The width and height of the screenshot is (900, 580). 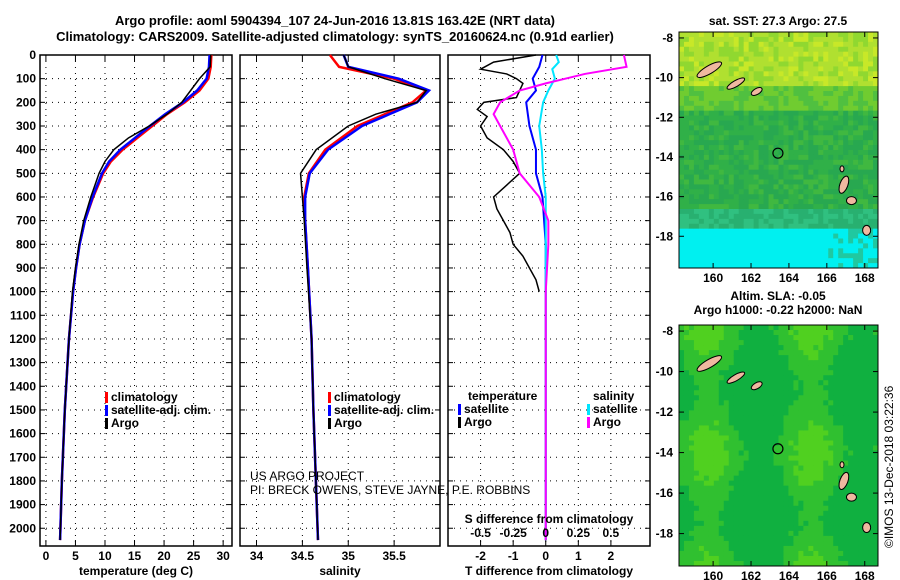 I want to click on legend-title-temperature: temperature, so click(x=503, y=396).